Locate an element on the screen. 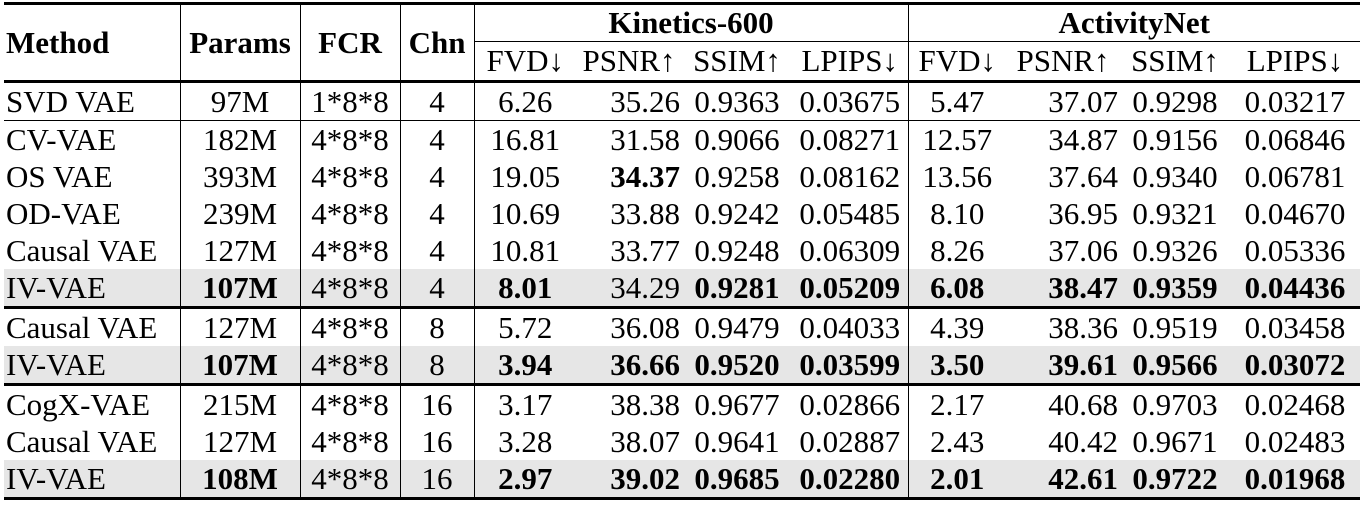  k-ssim-cell: 0.9248 is located at coordinates (737, 250).